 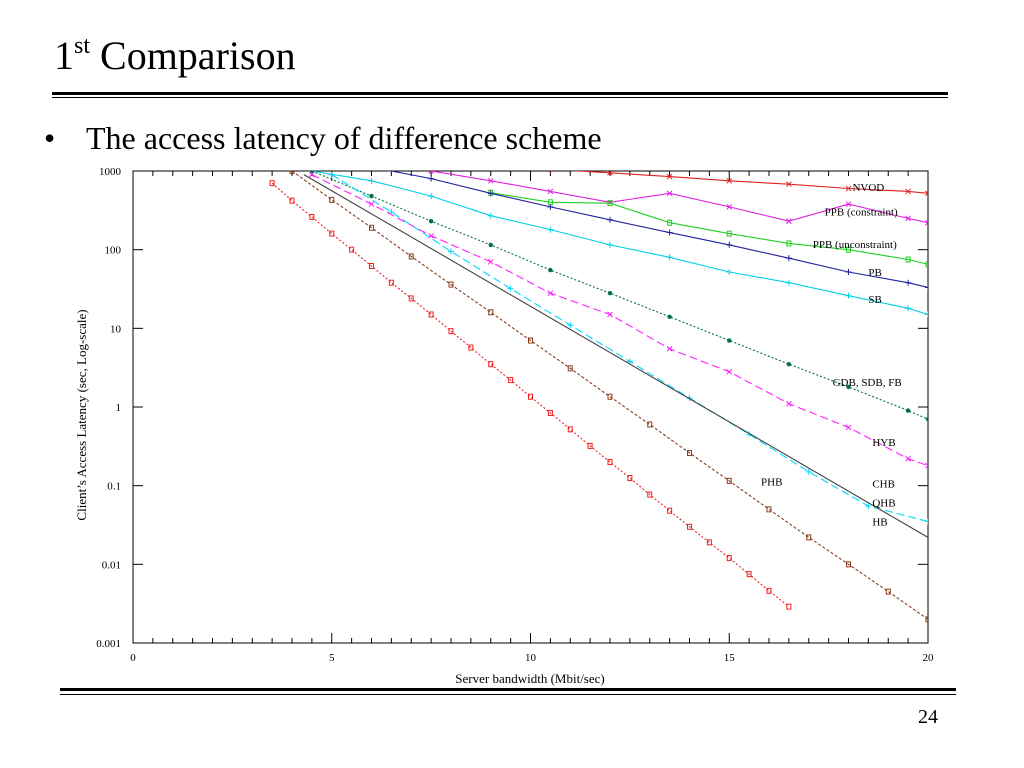 What do you see at coordinates (868, 188) in the screenshot?
I see `curve-label-nvod: NVOD` at bounding box center [868, 188].